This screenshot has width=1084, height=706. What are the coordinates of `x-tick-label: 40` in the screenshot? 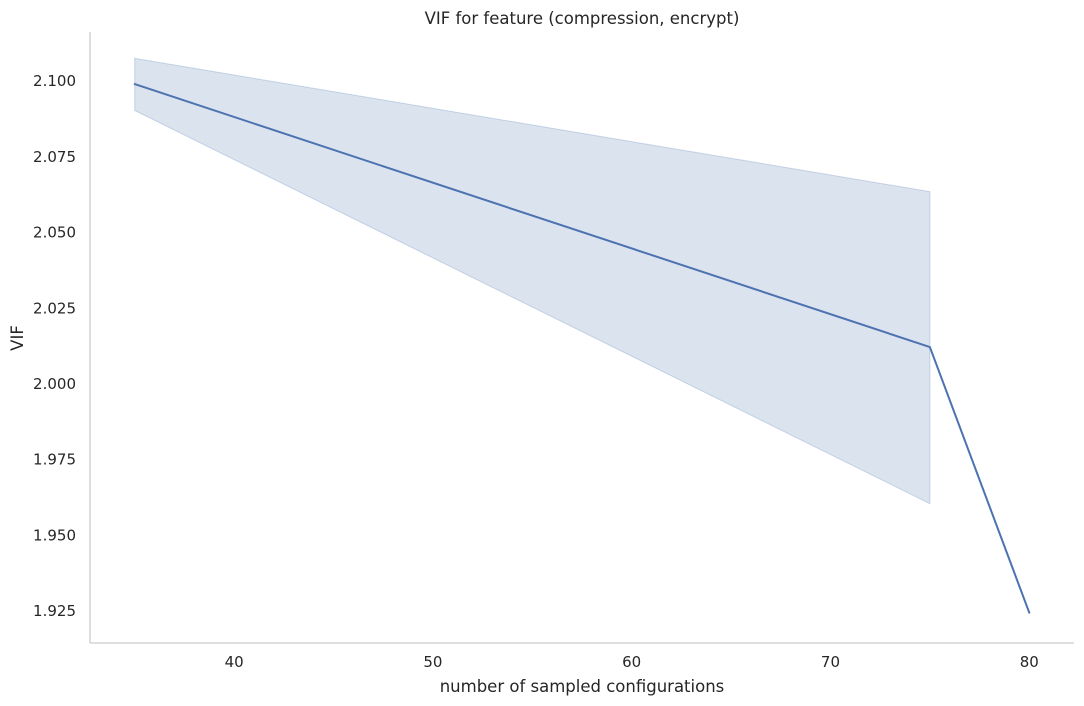 It's located at (234, 662).